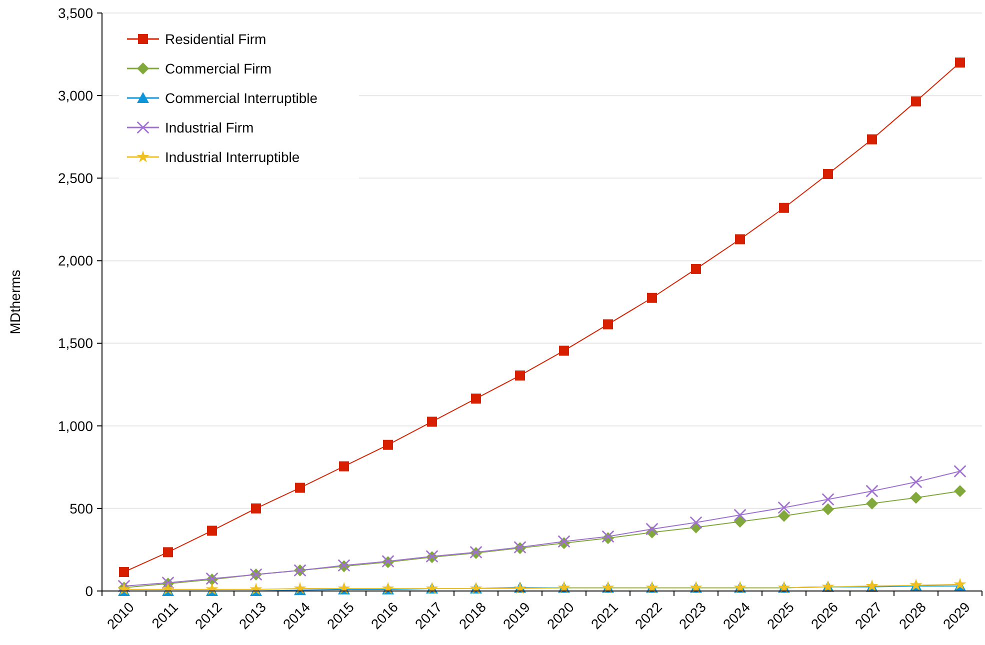 This screenshot has width=985, height=645. Describe the element at coordinates (218, 68) in the screenshot. I see `legend-label: Commercial Firm` at that location.